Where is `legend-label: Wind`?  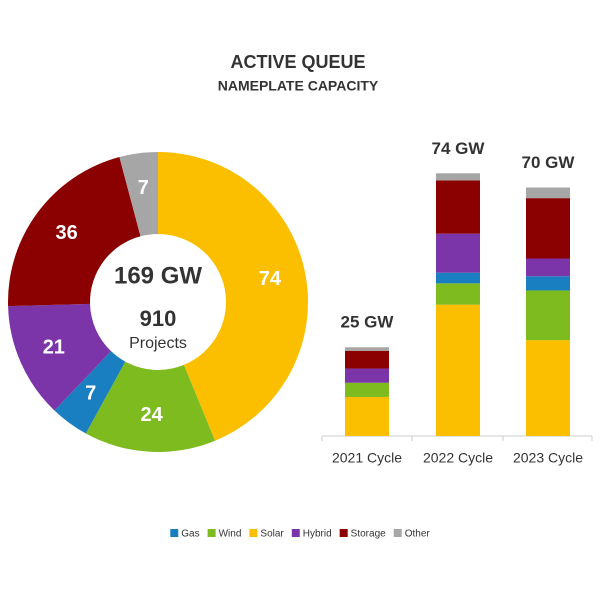
legend-label: Wind is located at coordinates (230, 534).